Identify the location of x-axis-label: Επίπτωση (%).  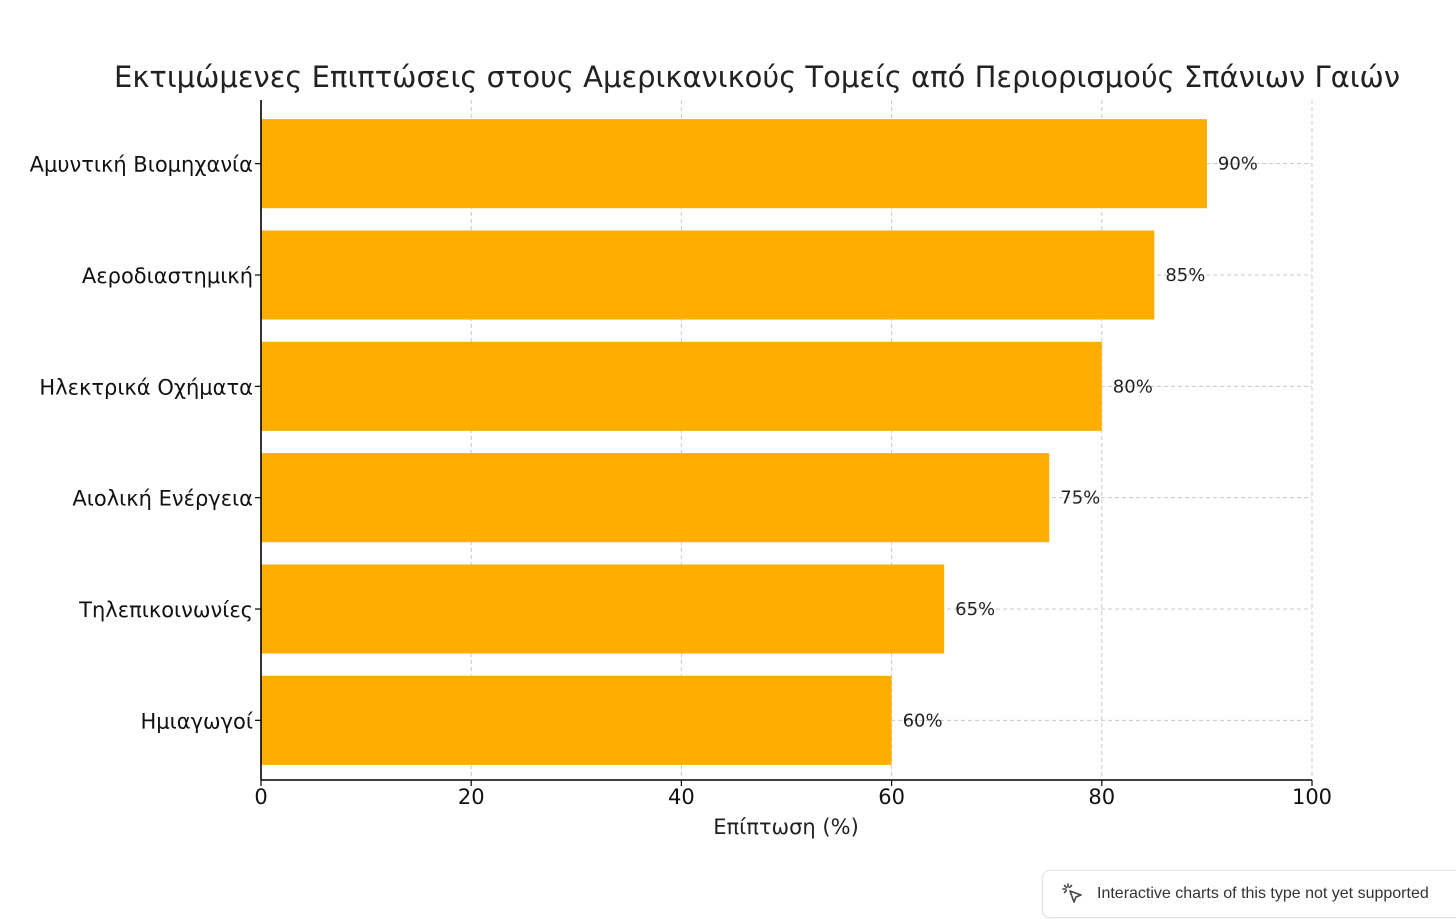
(786, 827).